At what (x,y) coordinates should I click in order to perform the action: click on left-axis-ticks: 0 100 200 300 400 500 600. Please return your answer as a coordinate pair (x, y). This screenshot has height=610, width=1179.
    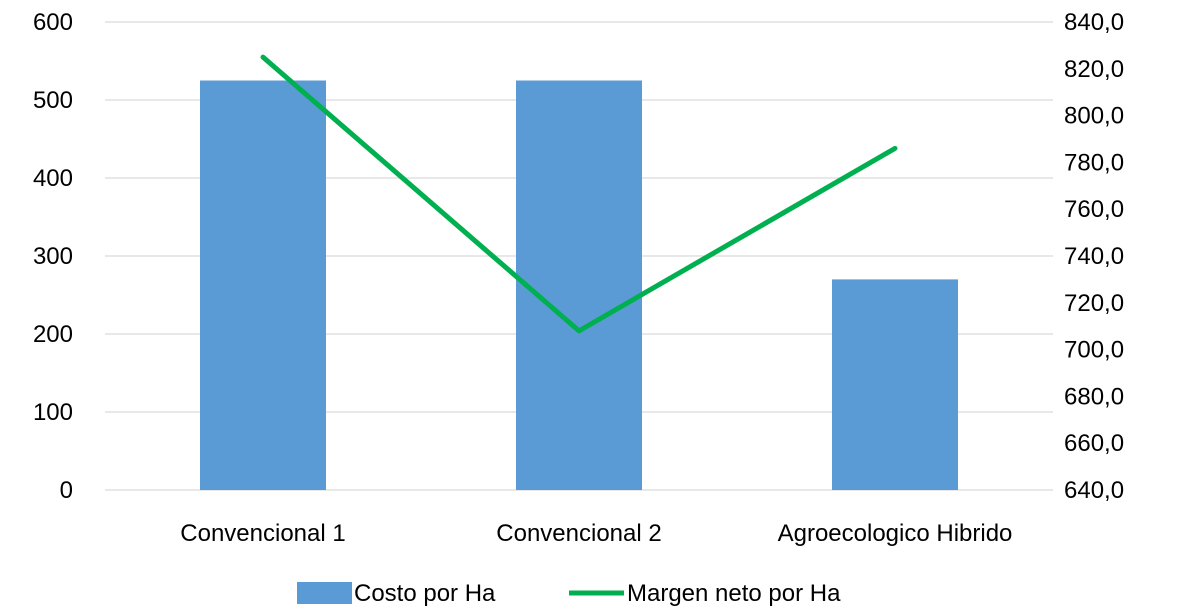
    Looking at the image, I should click on (53, 256).